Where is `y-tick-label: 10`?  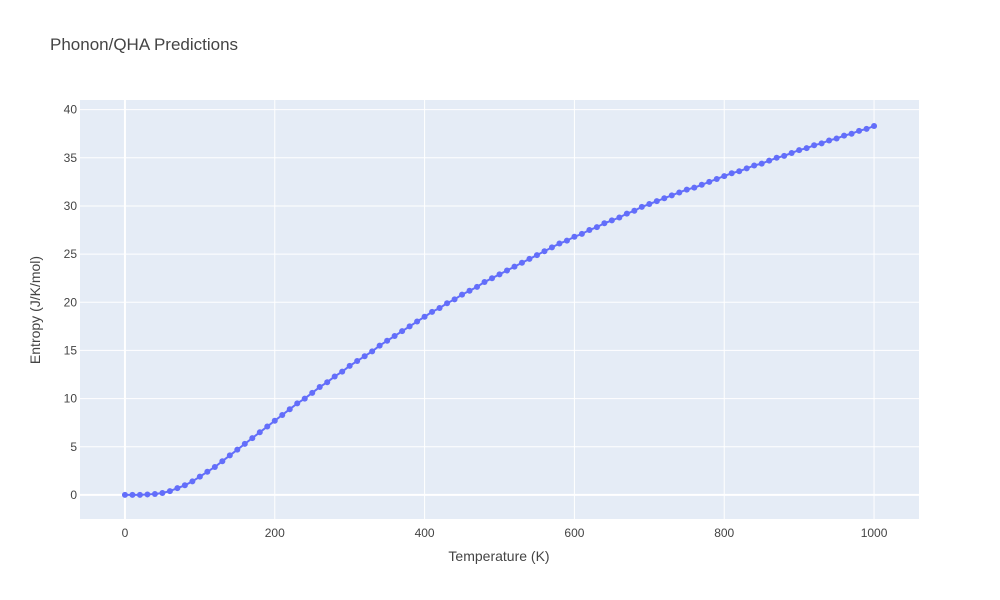 y-tick-label: 10 is located at coordinates (71, 399).